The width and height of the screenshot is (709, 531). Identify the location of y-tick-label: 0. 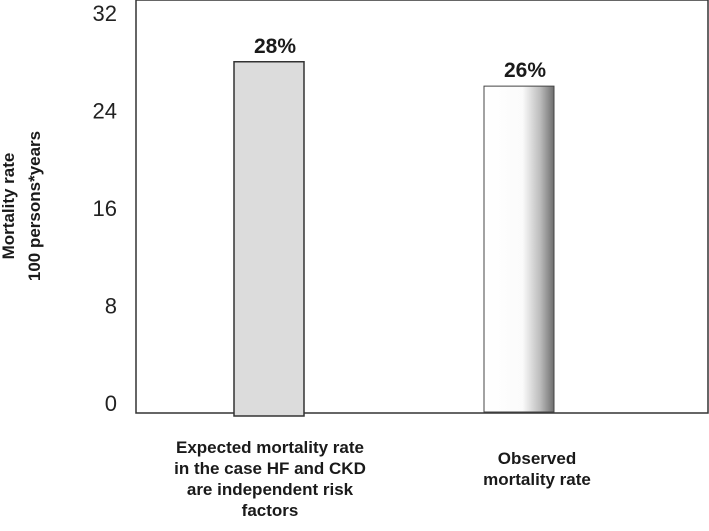
(111, 403).